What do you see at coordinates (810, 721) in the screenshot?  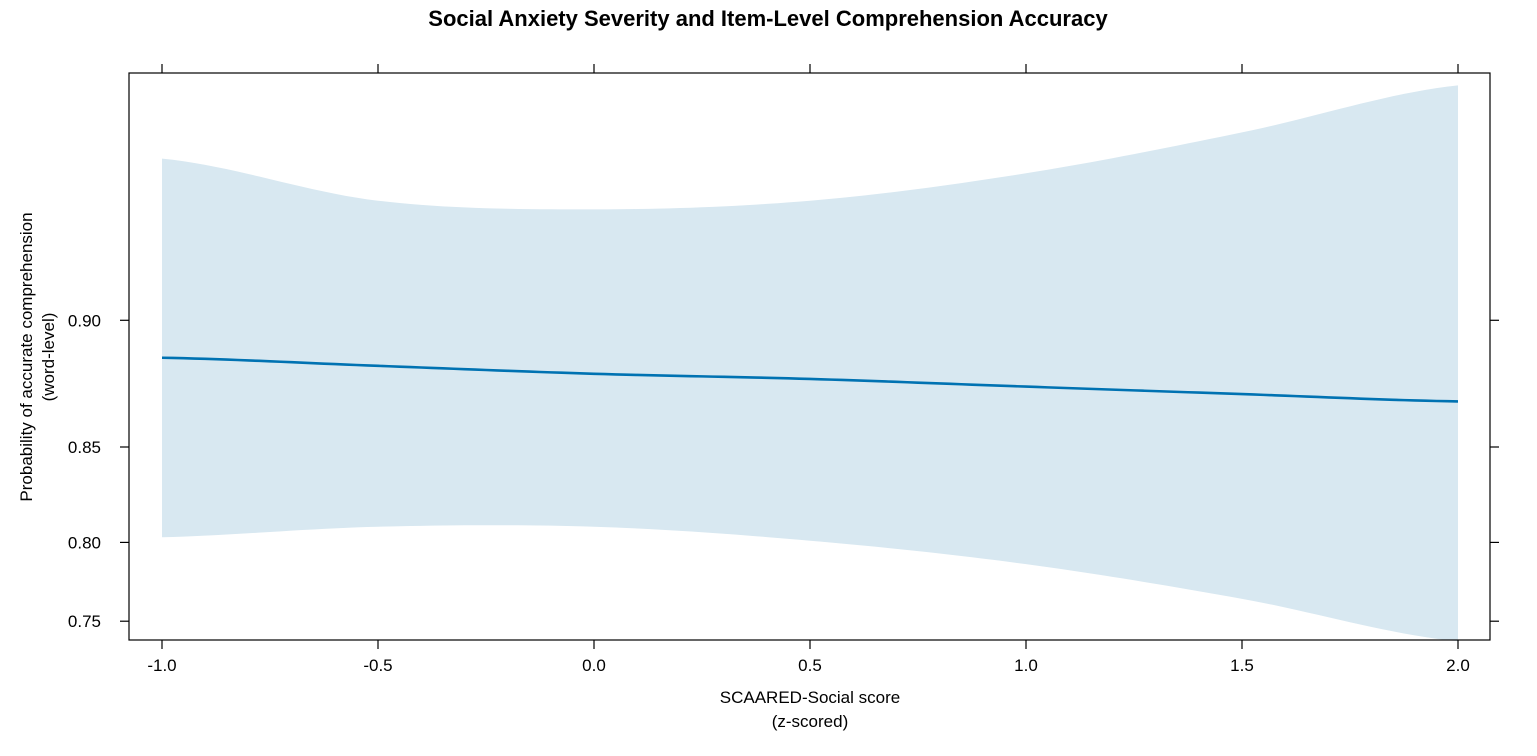 I see `x-axis-label-sub: (z-scored)` at bounding box center [810, 721].